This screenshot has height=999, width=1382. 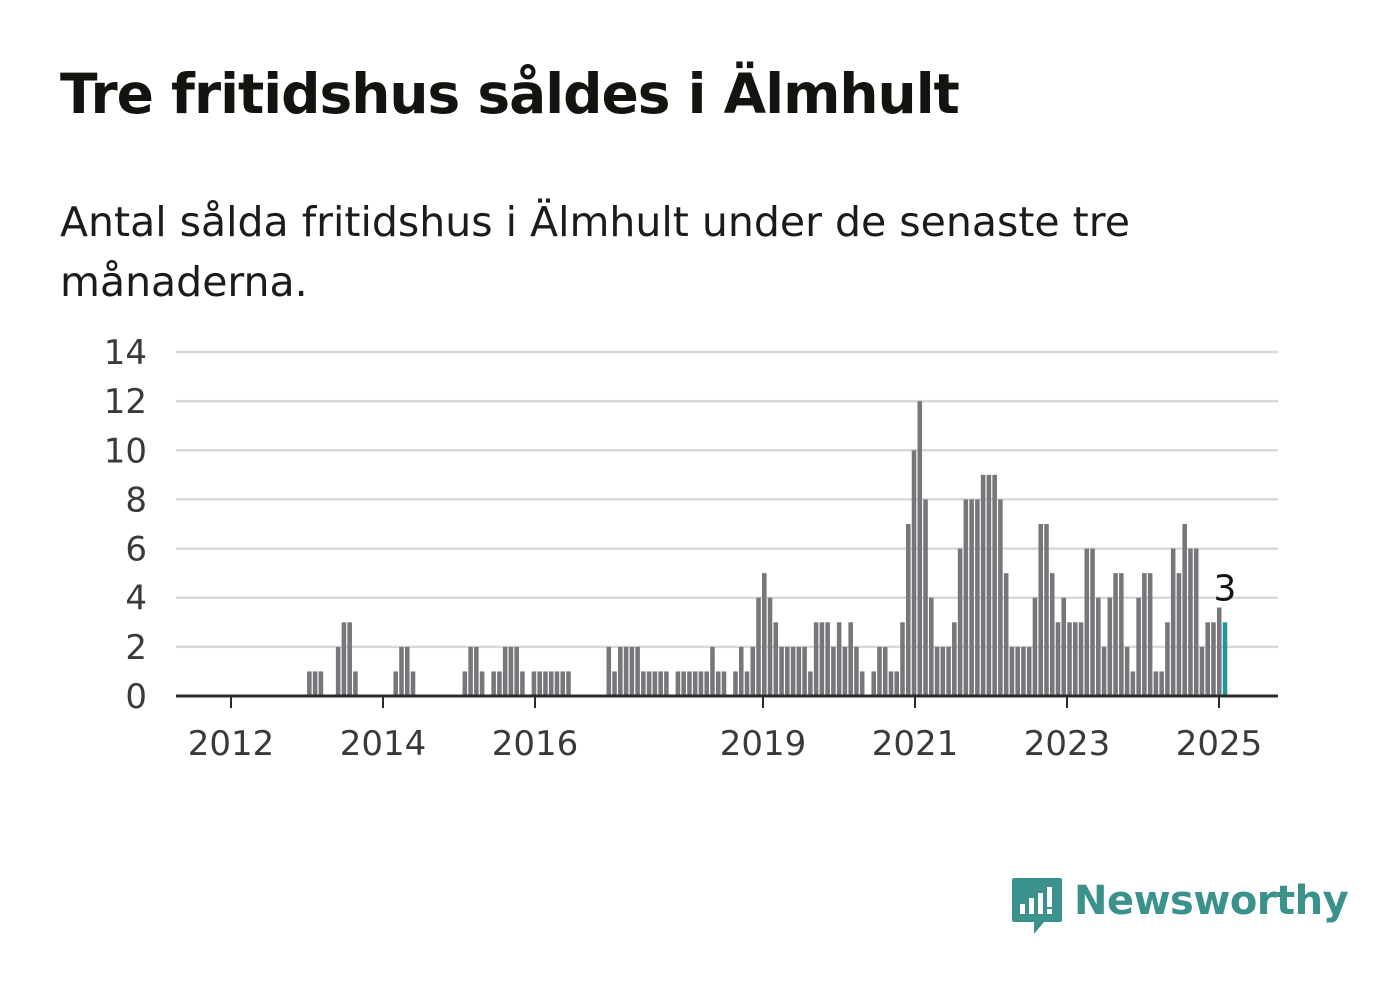 I want to click on x-tick-label: 2021, so click(x=915, y=744).